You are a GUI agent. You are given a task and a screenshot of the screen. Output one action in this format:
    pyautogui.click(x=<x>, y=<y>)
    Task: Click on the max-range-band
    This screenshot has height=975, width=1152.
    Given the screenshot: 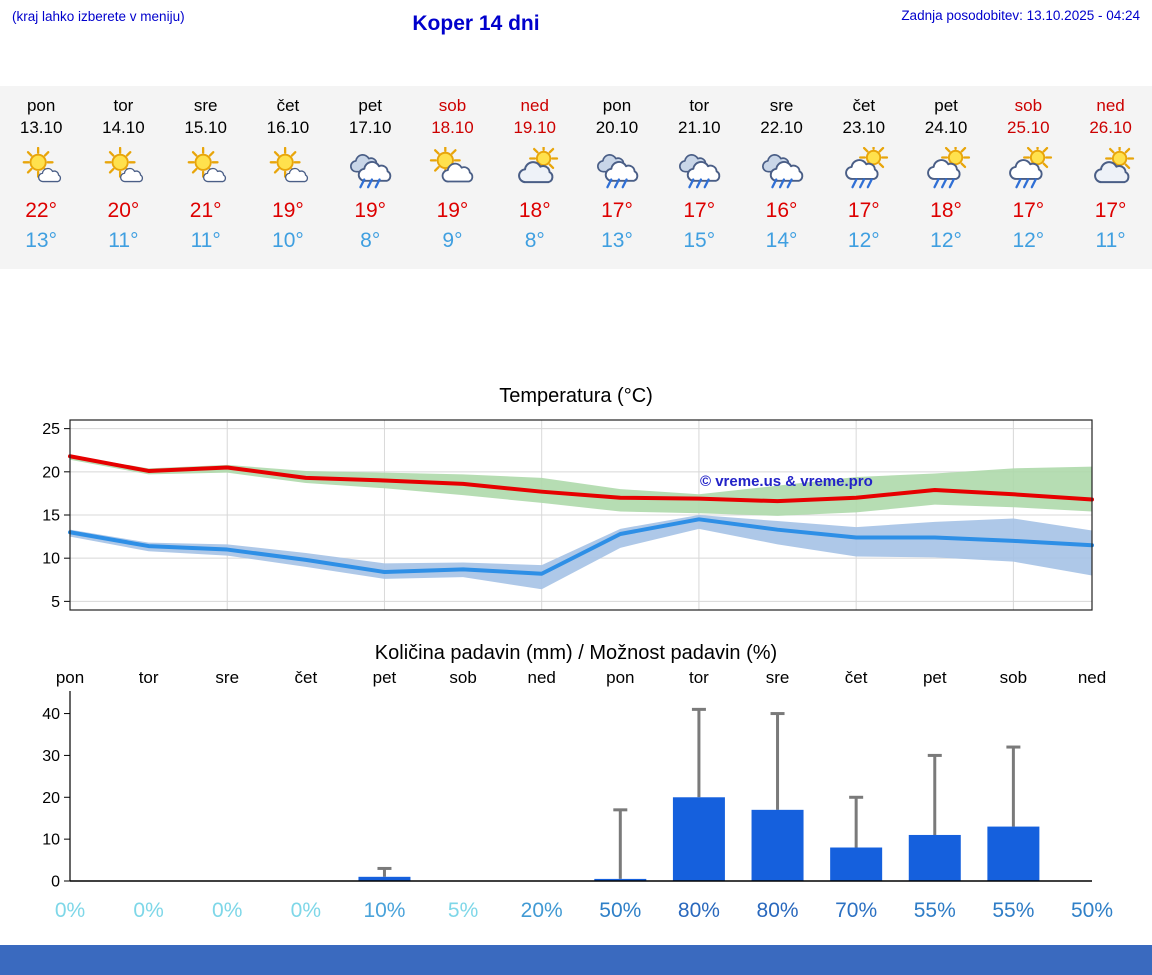 What is the action you would take?
    pyautogui.click(x=581, y=485)
    